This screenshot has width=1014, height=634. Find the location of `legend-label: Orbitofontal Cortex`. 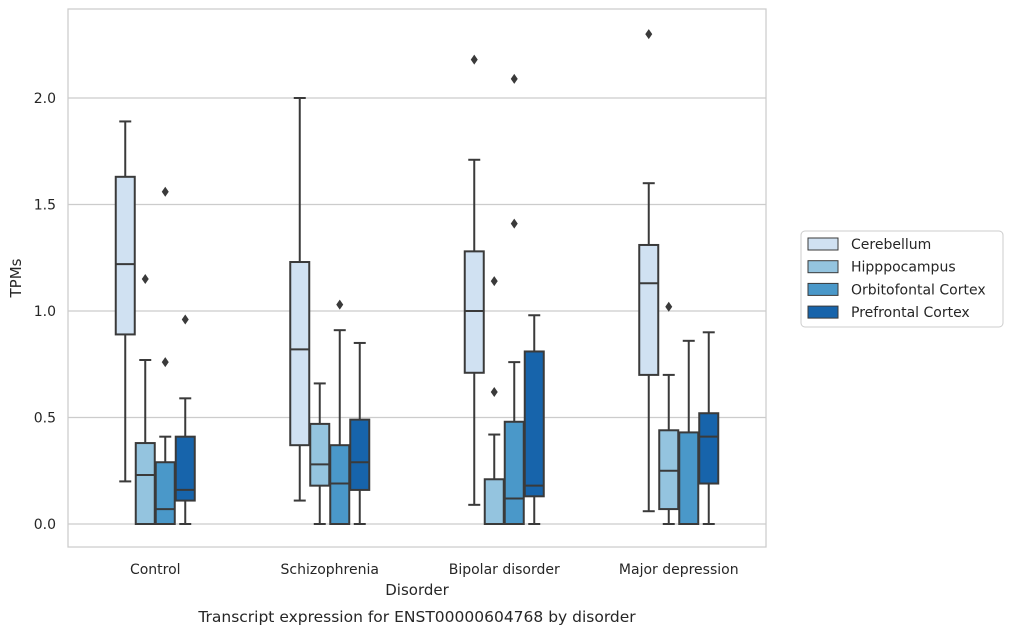

legend-label: Orbitofontal Cortex is located at coordinates (918, 290).